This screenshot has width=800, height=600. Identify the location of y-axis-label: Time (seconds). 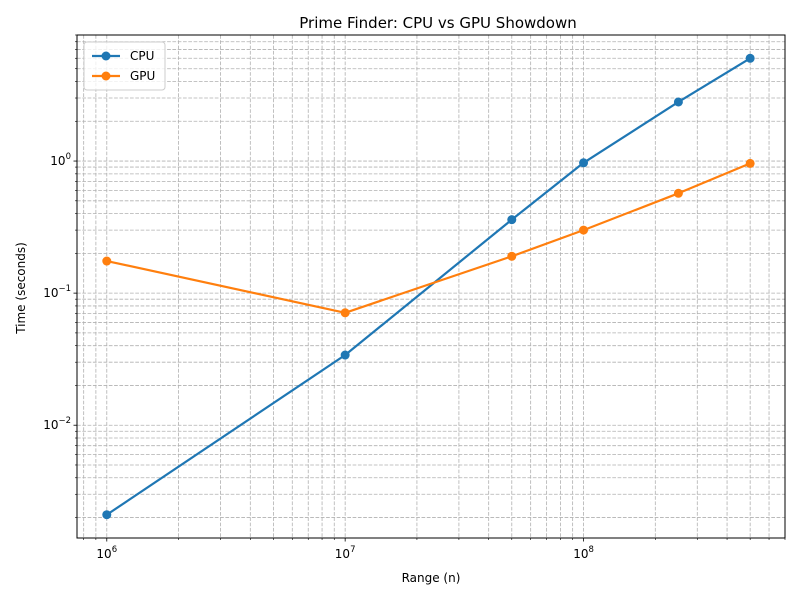
(21, 288).